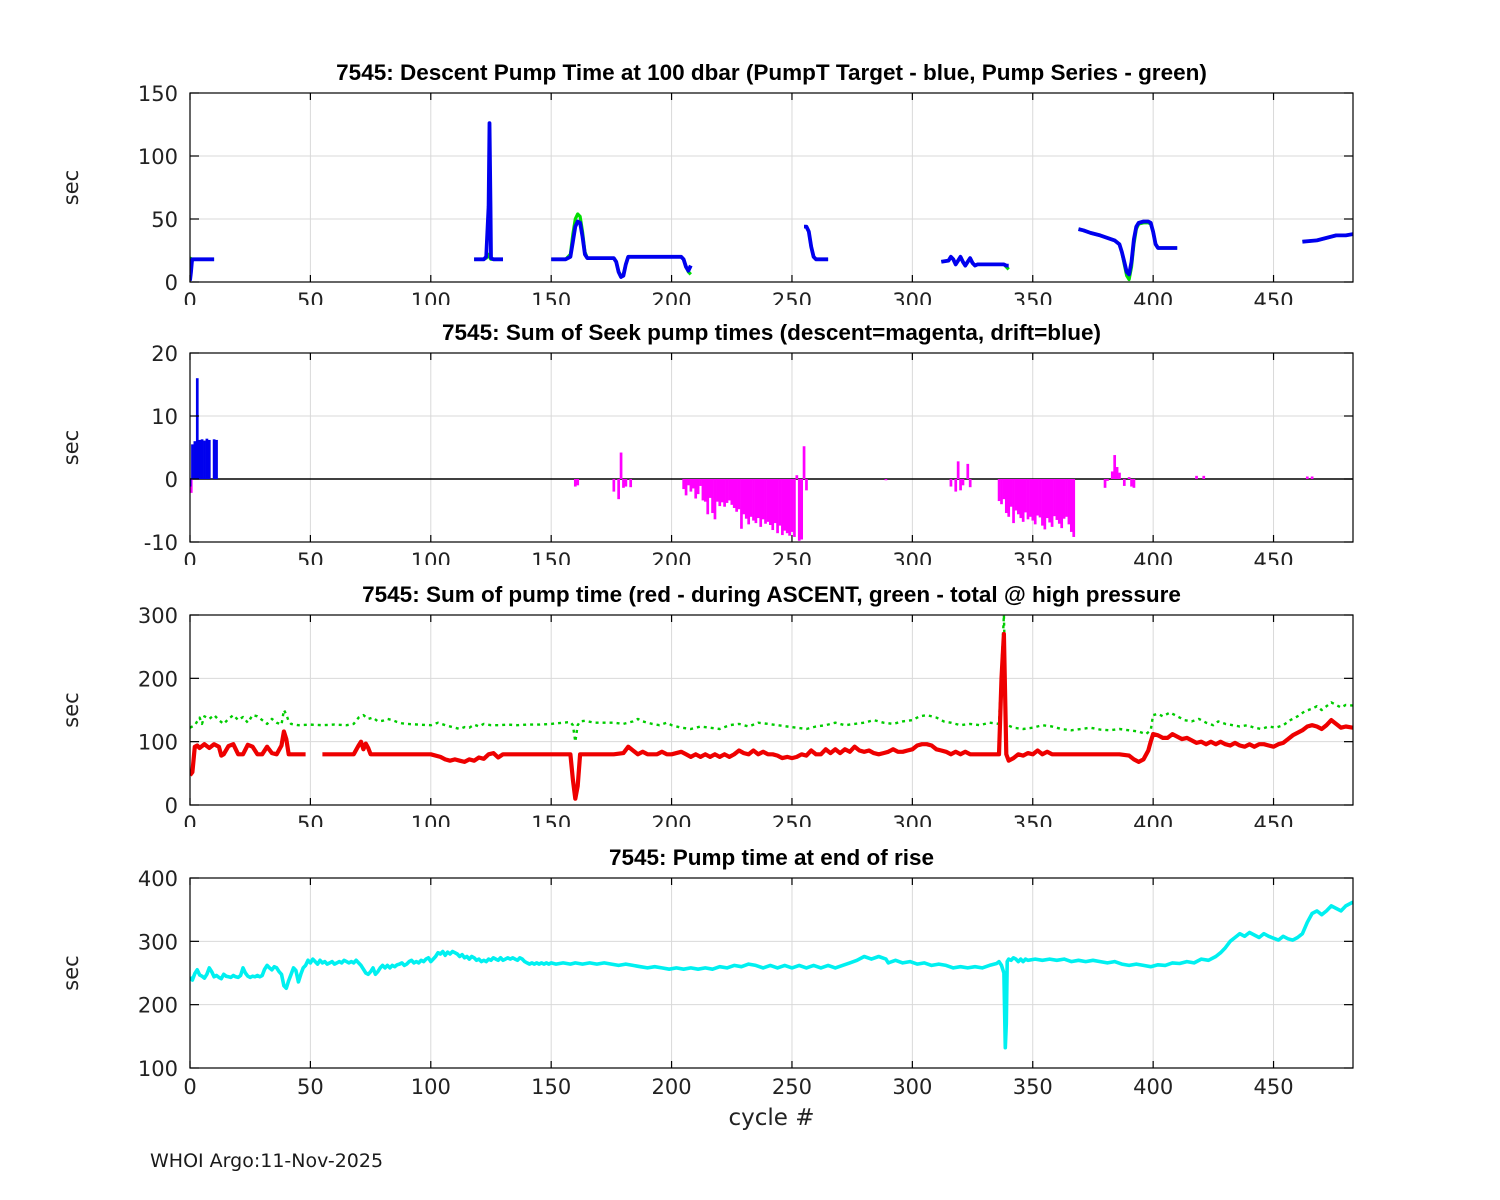 Image resolution: width=1500 pixels, height=1200 pixels. Describe the element at coordinates (164, 354) in the screenshot. I see `y-tick-label: 20` at that location.